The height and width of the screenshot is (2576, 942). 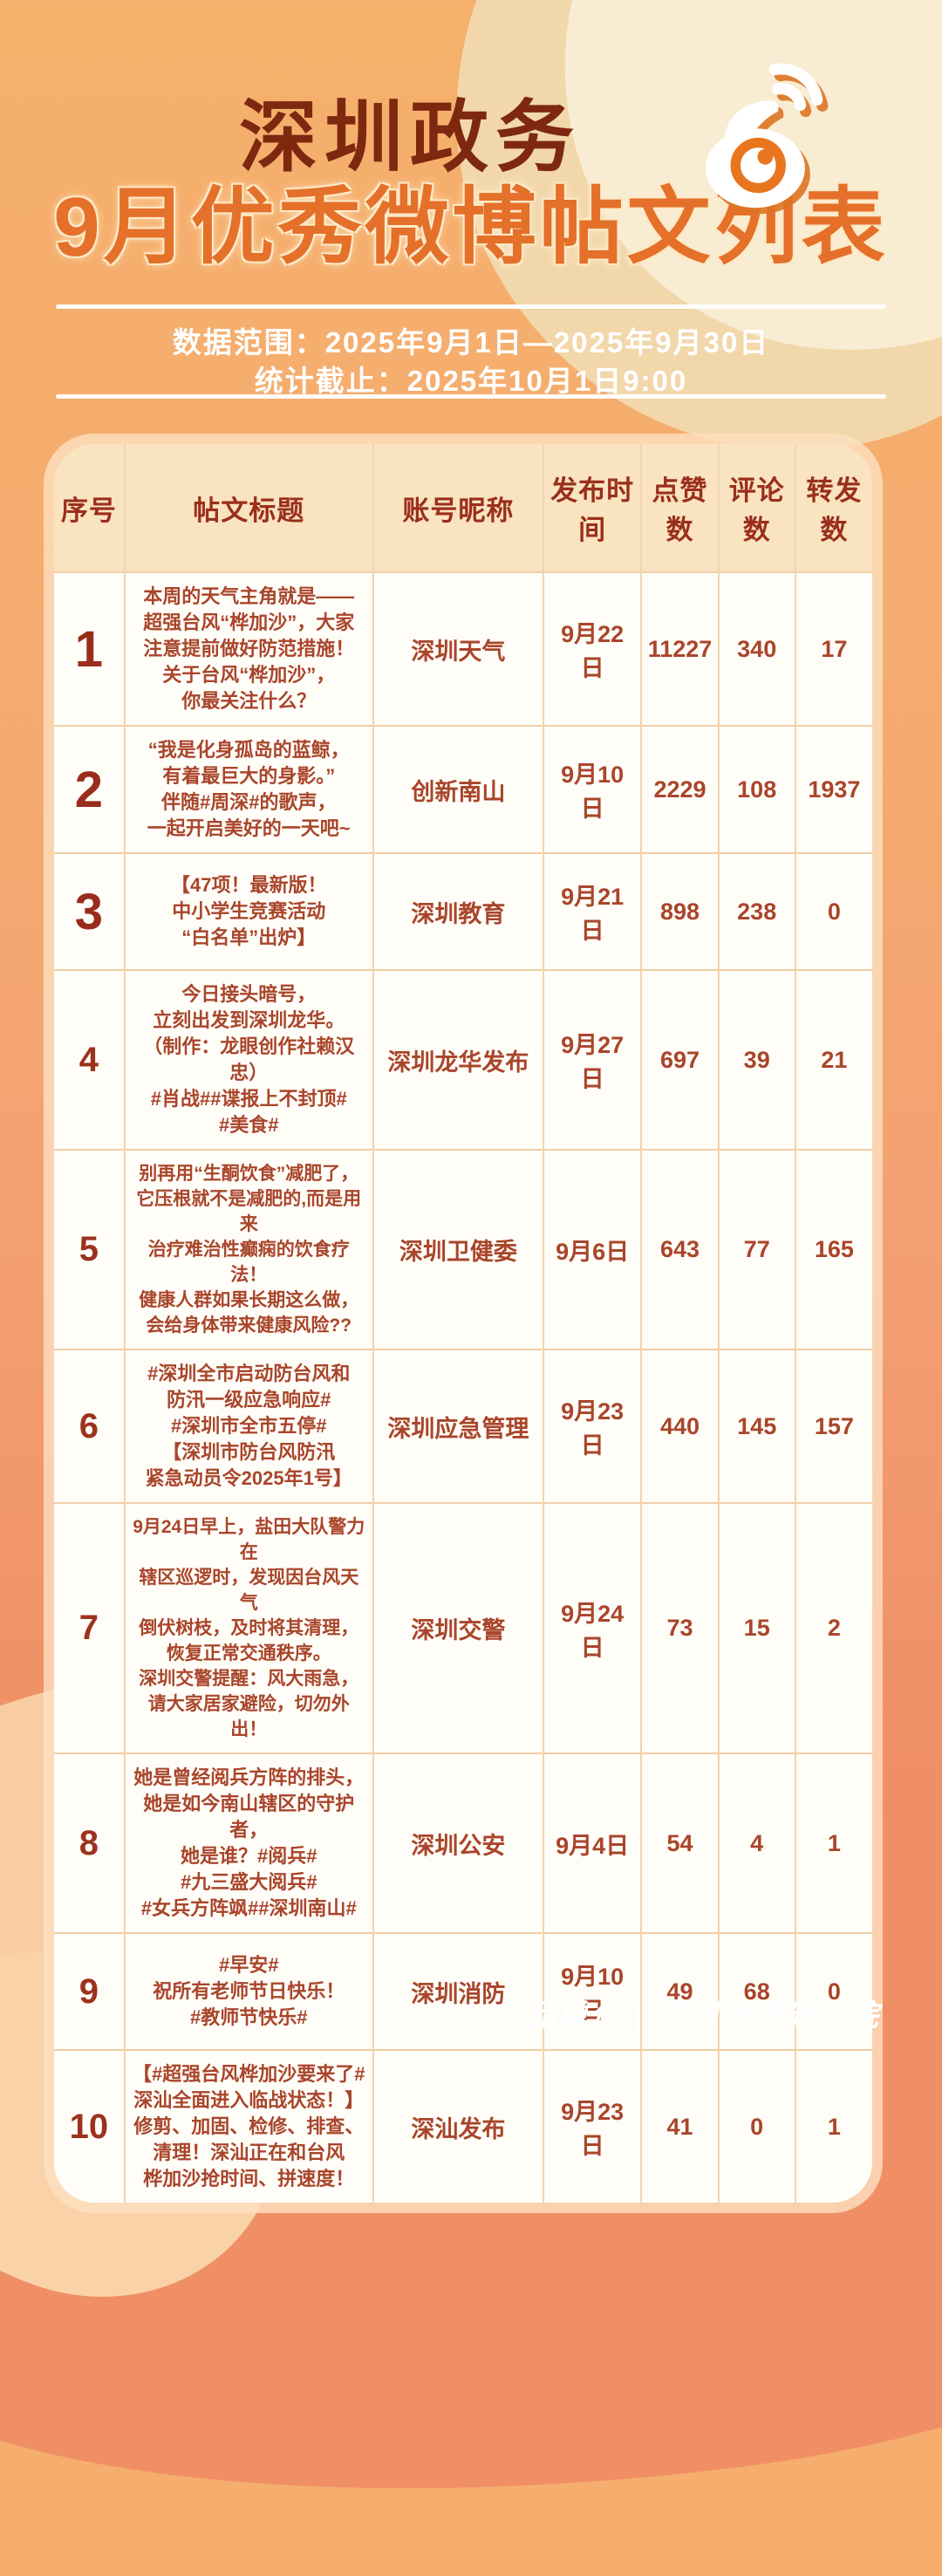 What do you see at coordinates (680, 1627) in the screenshot?
I see `cell-likes-count: 73` at bounding box center [680, 1627].